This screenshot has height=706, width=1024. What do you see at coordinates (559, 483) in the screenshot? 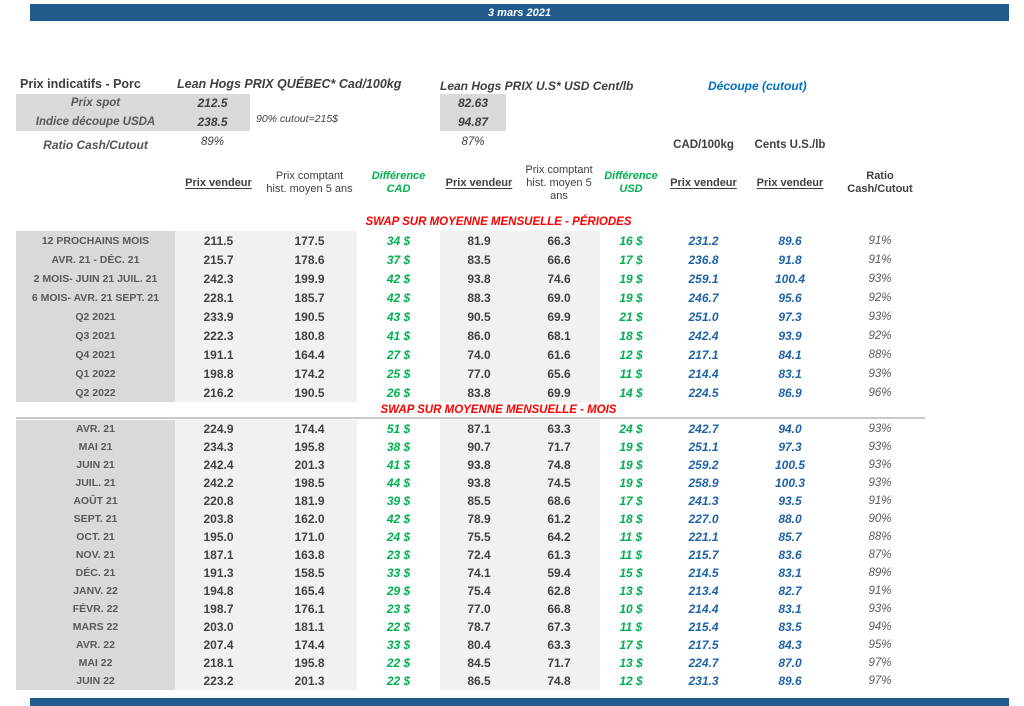
I see `prix-comptant-usd: 74.5` at bounding box center [559, 483].